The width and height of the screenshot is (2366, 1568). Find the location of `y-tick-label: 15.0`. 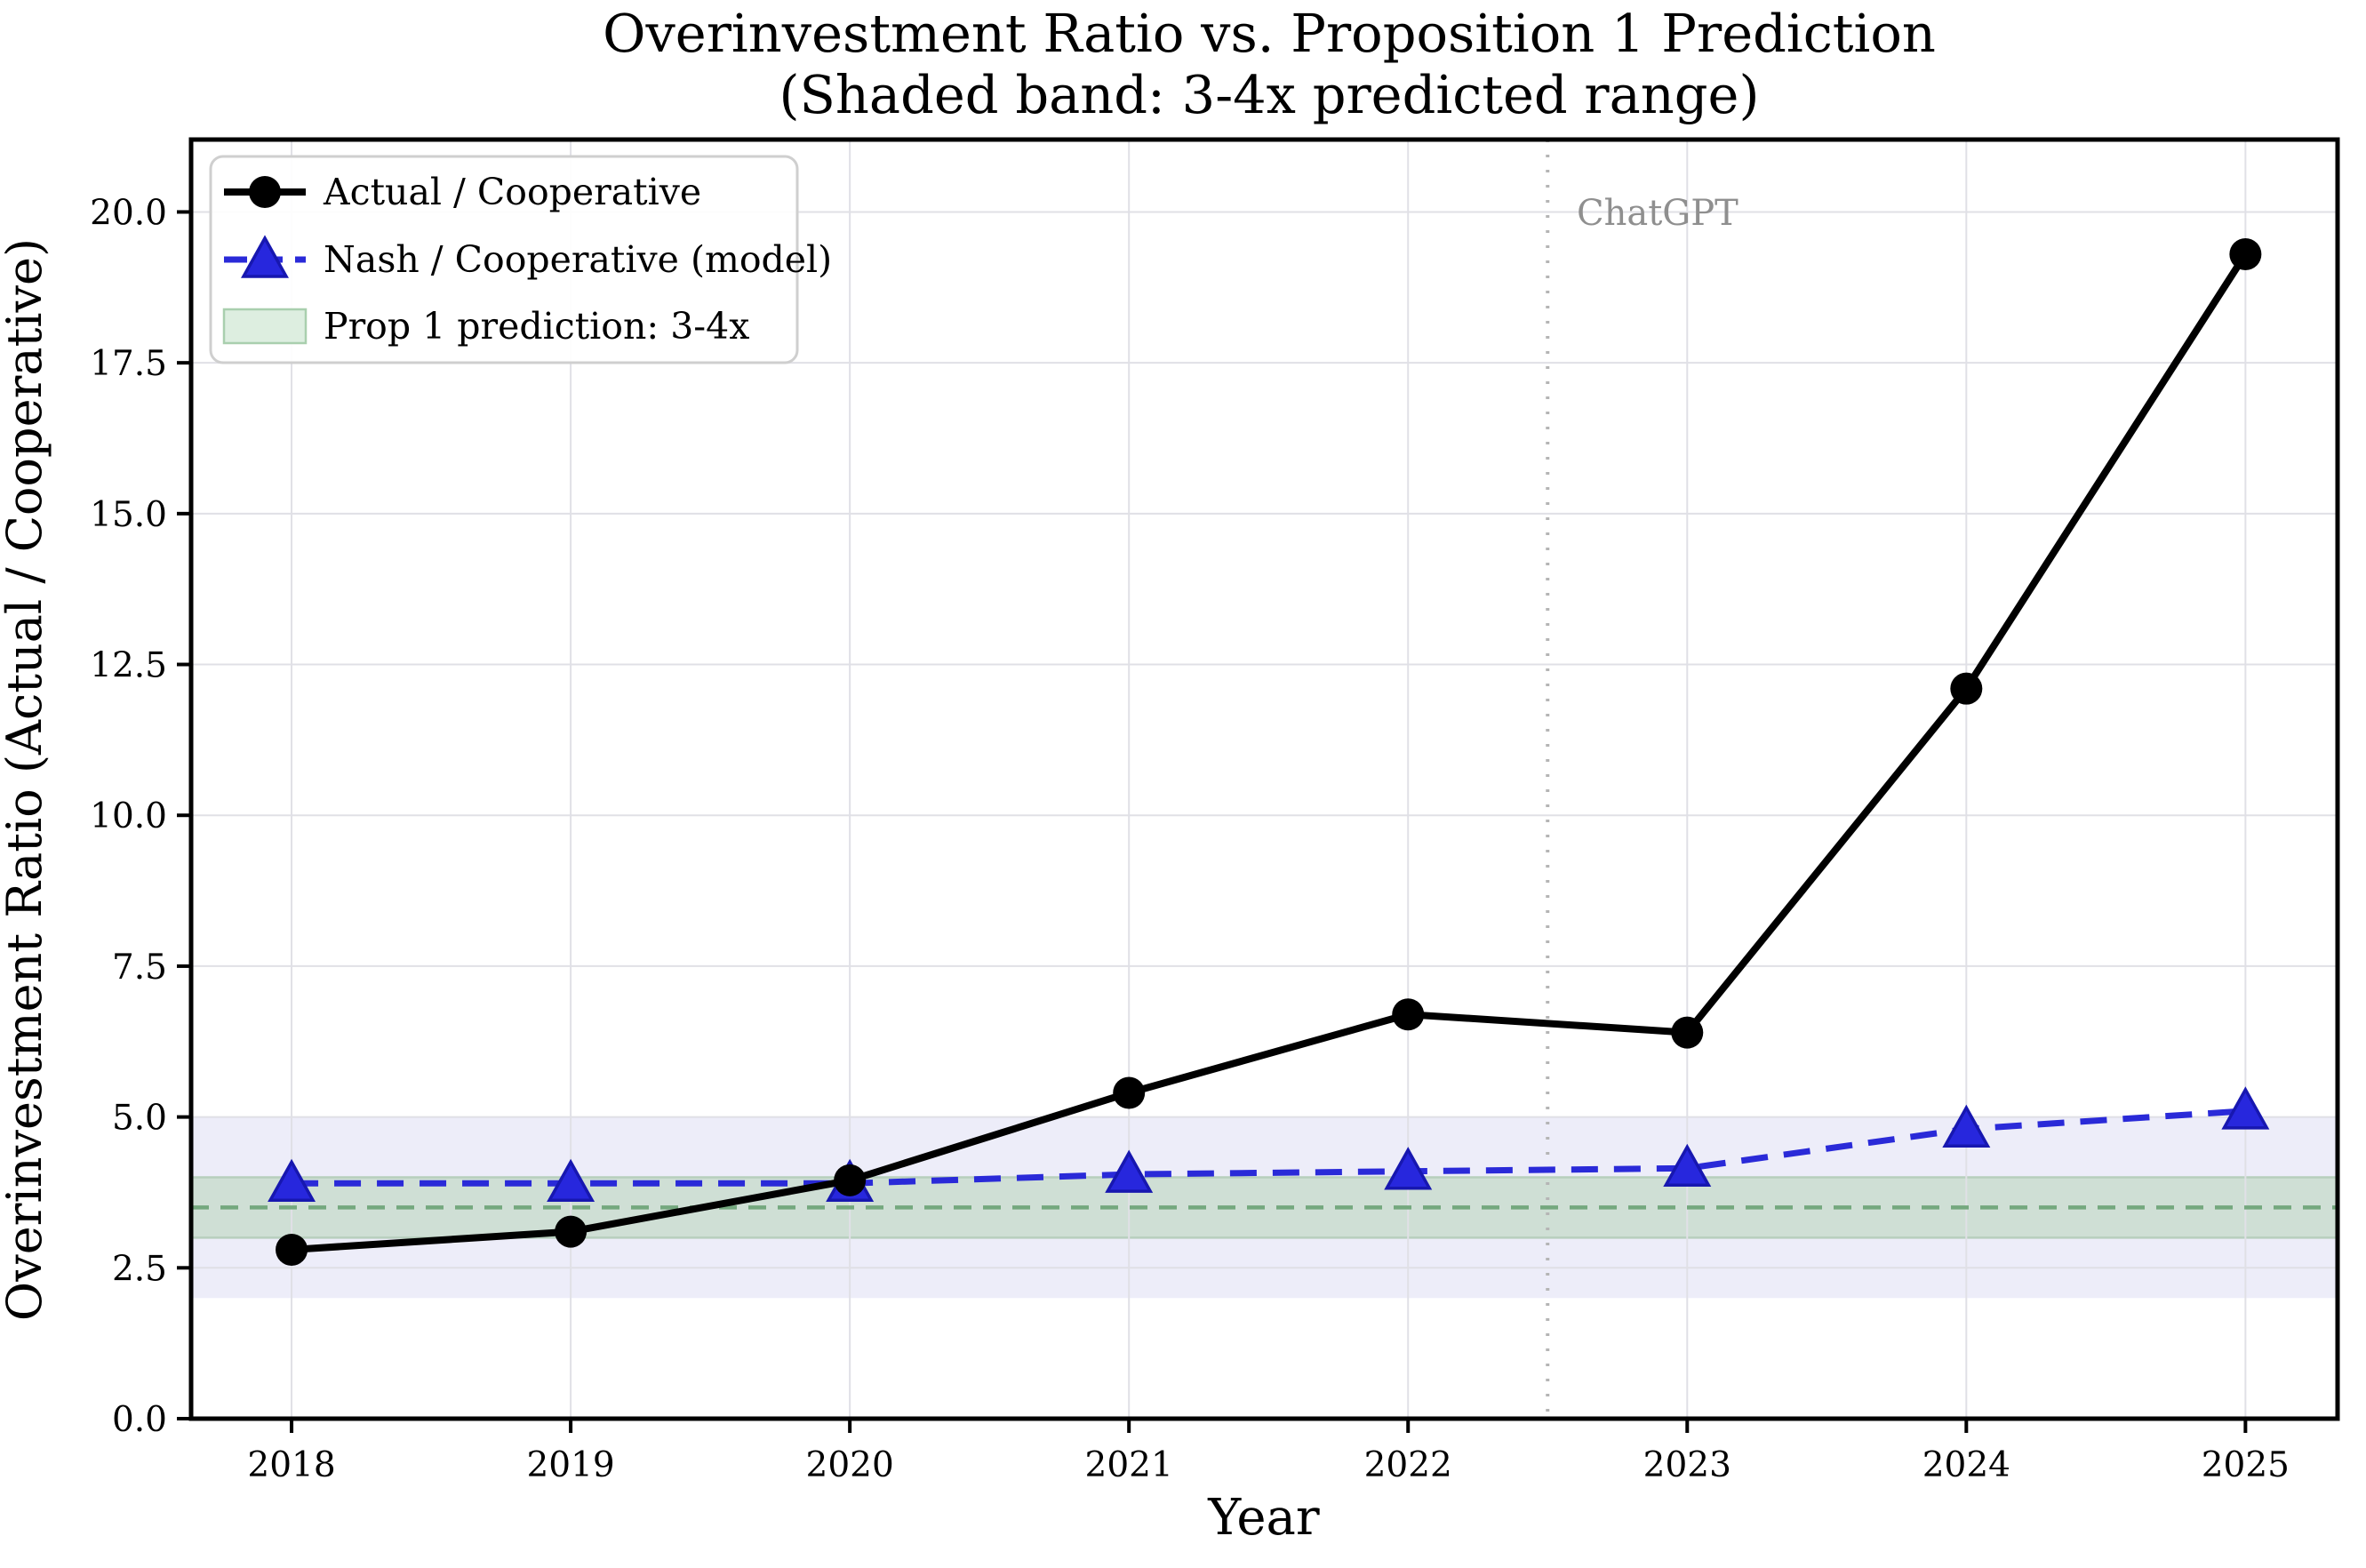

y-tick-label: 15.0 is located at coordinates (128, 515).